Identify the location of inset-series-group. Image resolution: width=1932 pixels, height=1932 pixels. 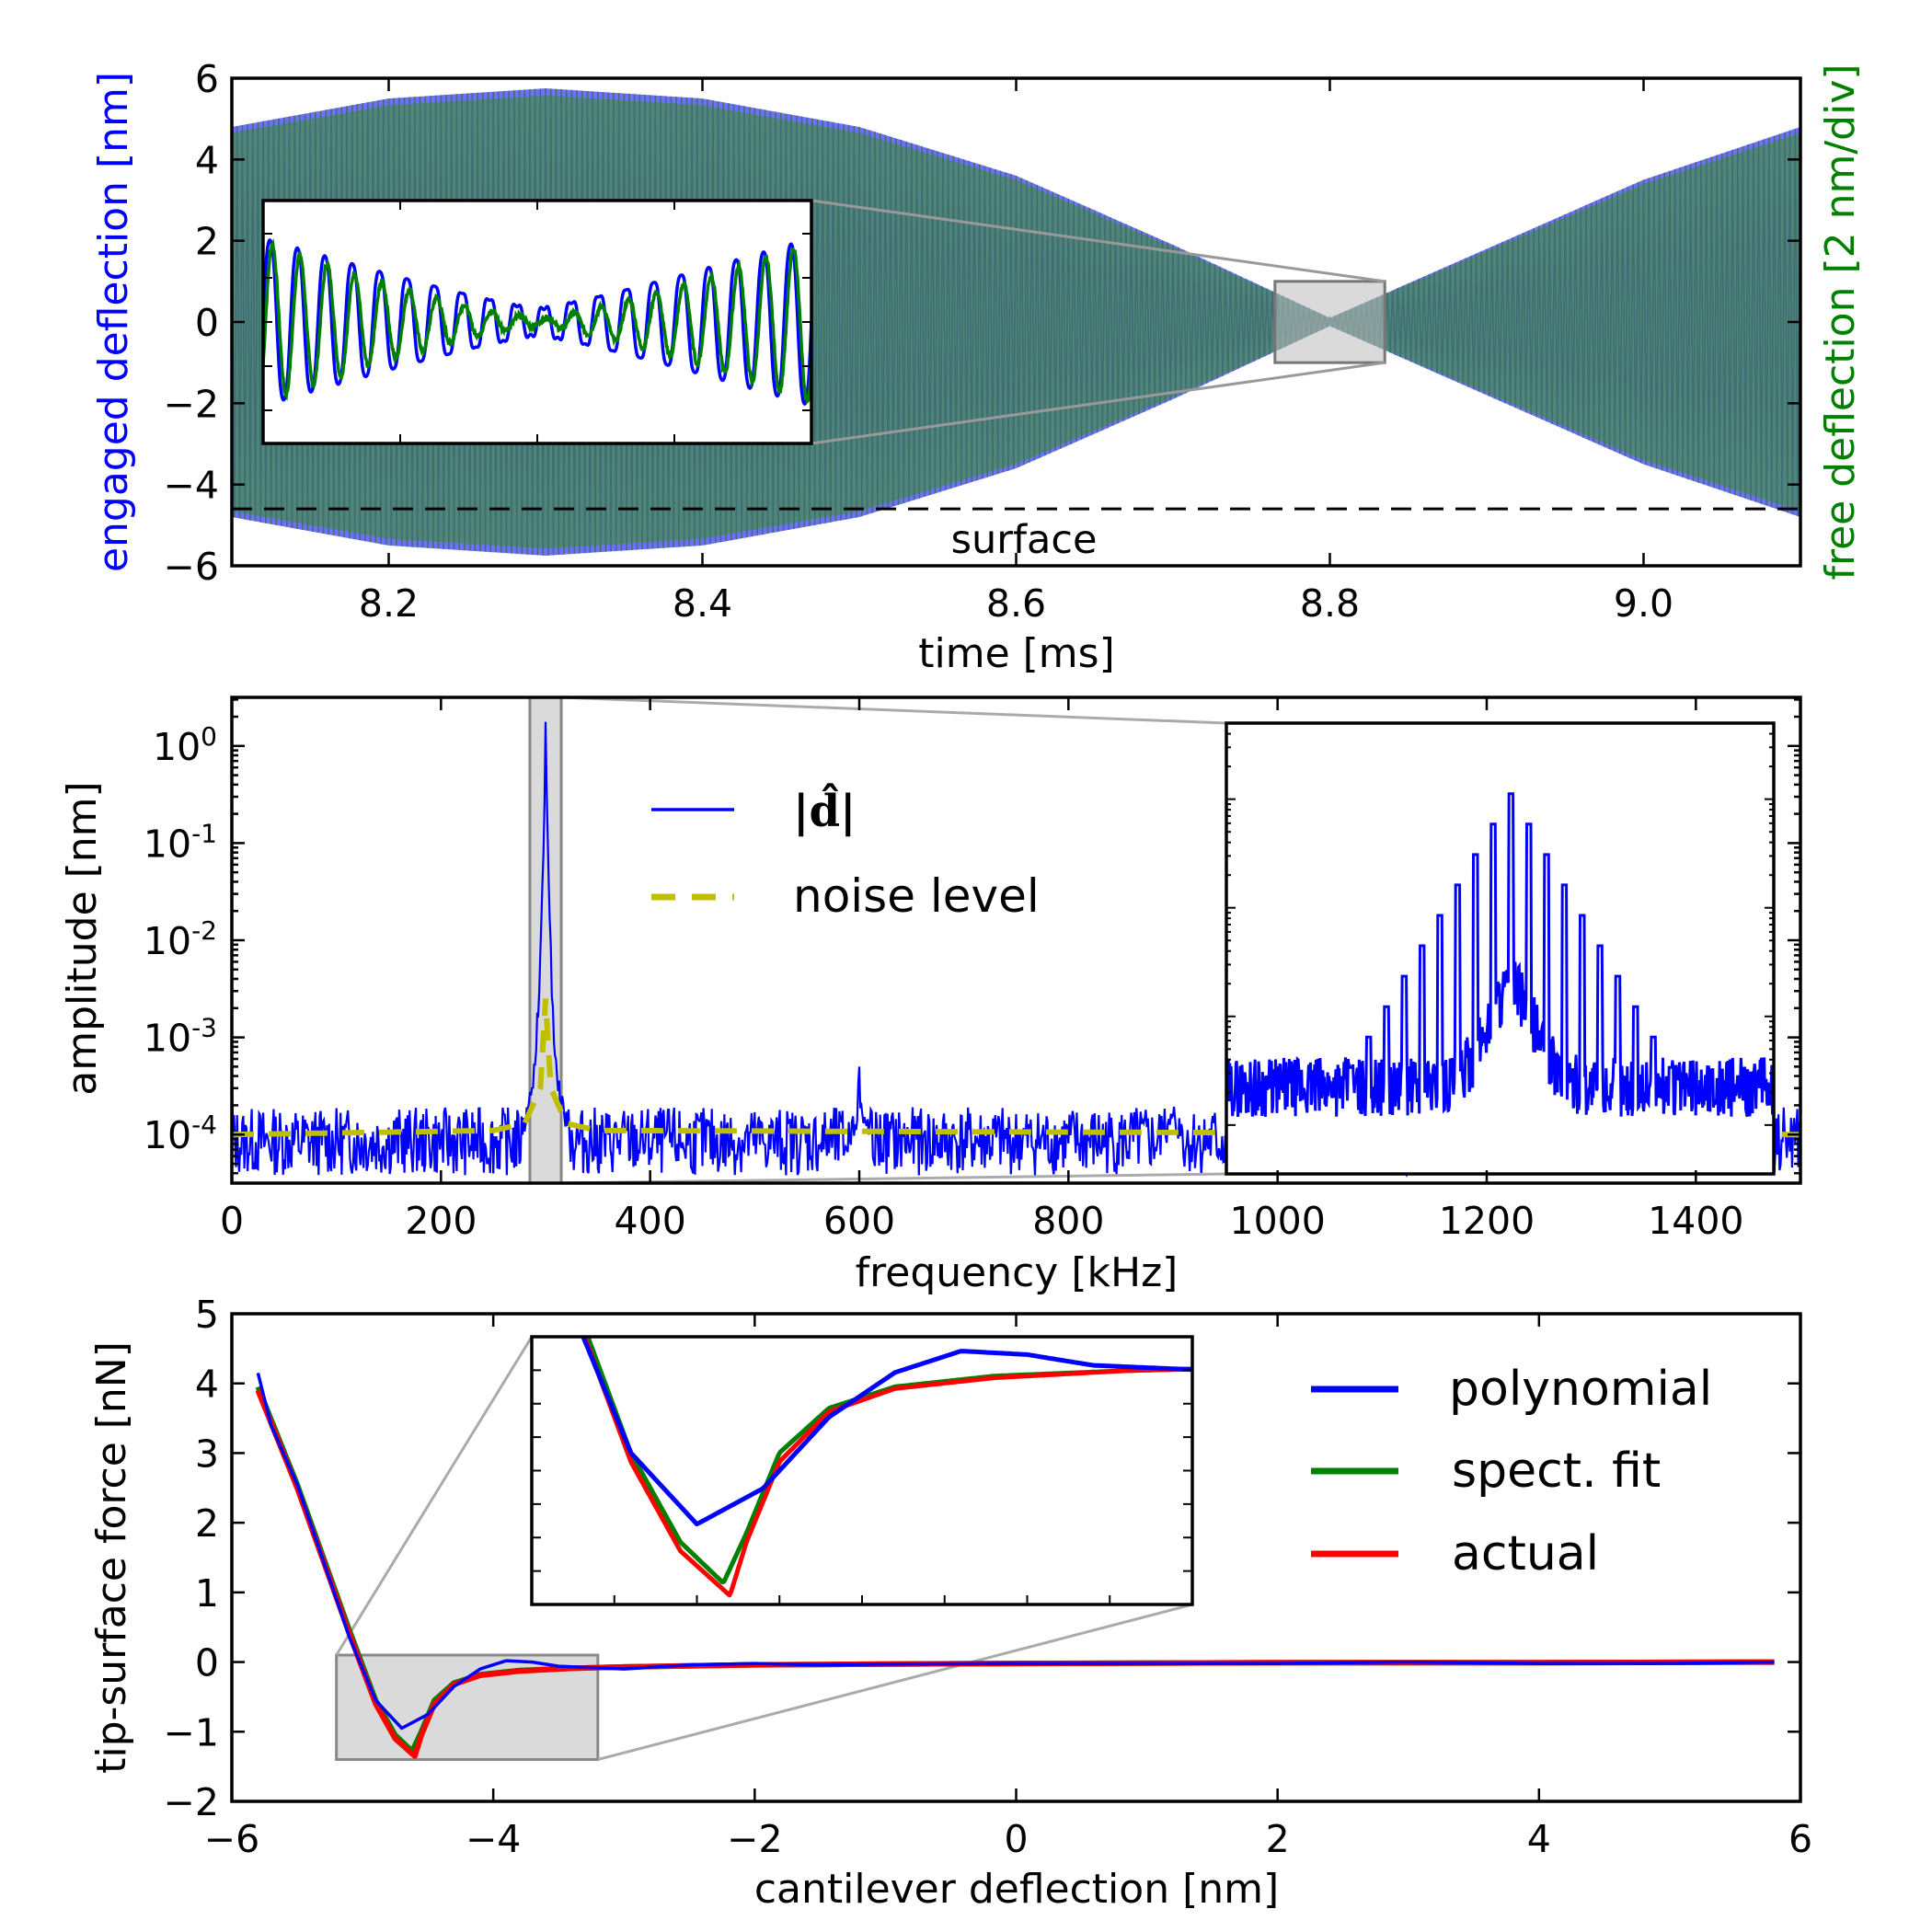
(886, 1467).